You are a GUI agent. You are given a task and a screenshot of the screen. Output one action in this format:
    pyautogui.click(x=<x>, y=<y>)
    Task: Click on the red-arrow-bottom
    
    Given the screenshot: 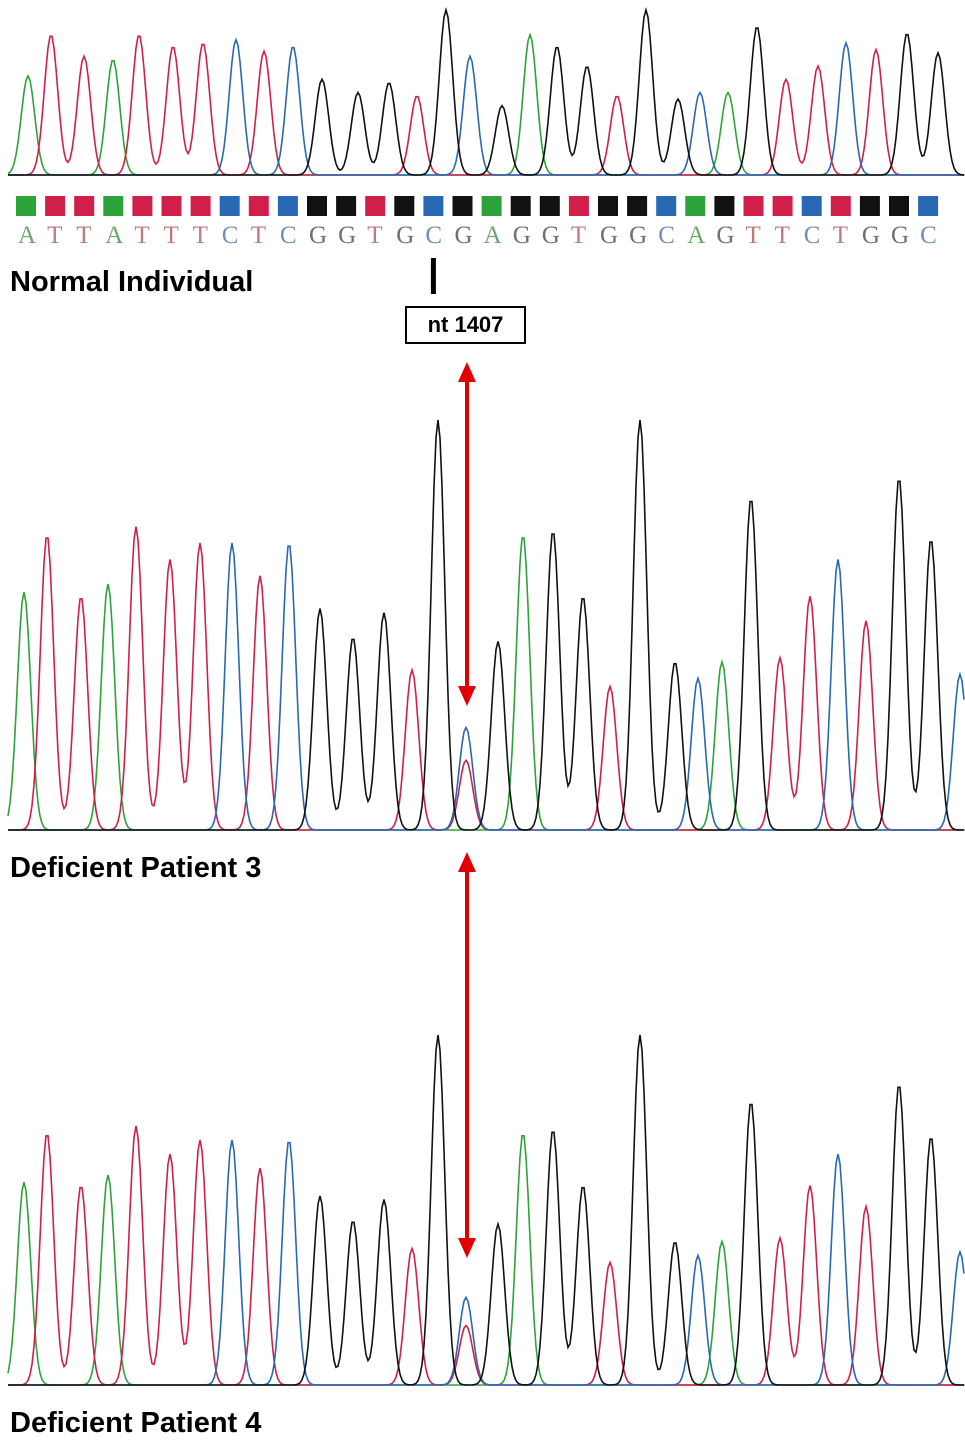 What is the action you would take?
    pyautogui.click(x=467, y=1055)
    